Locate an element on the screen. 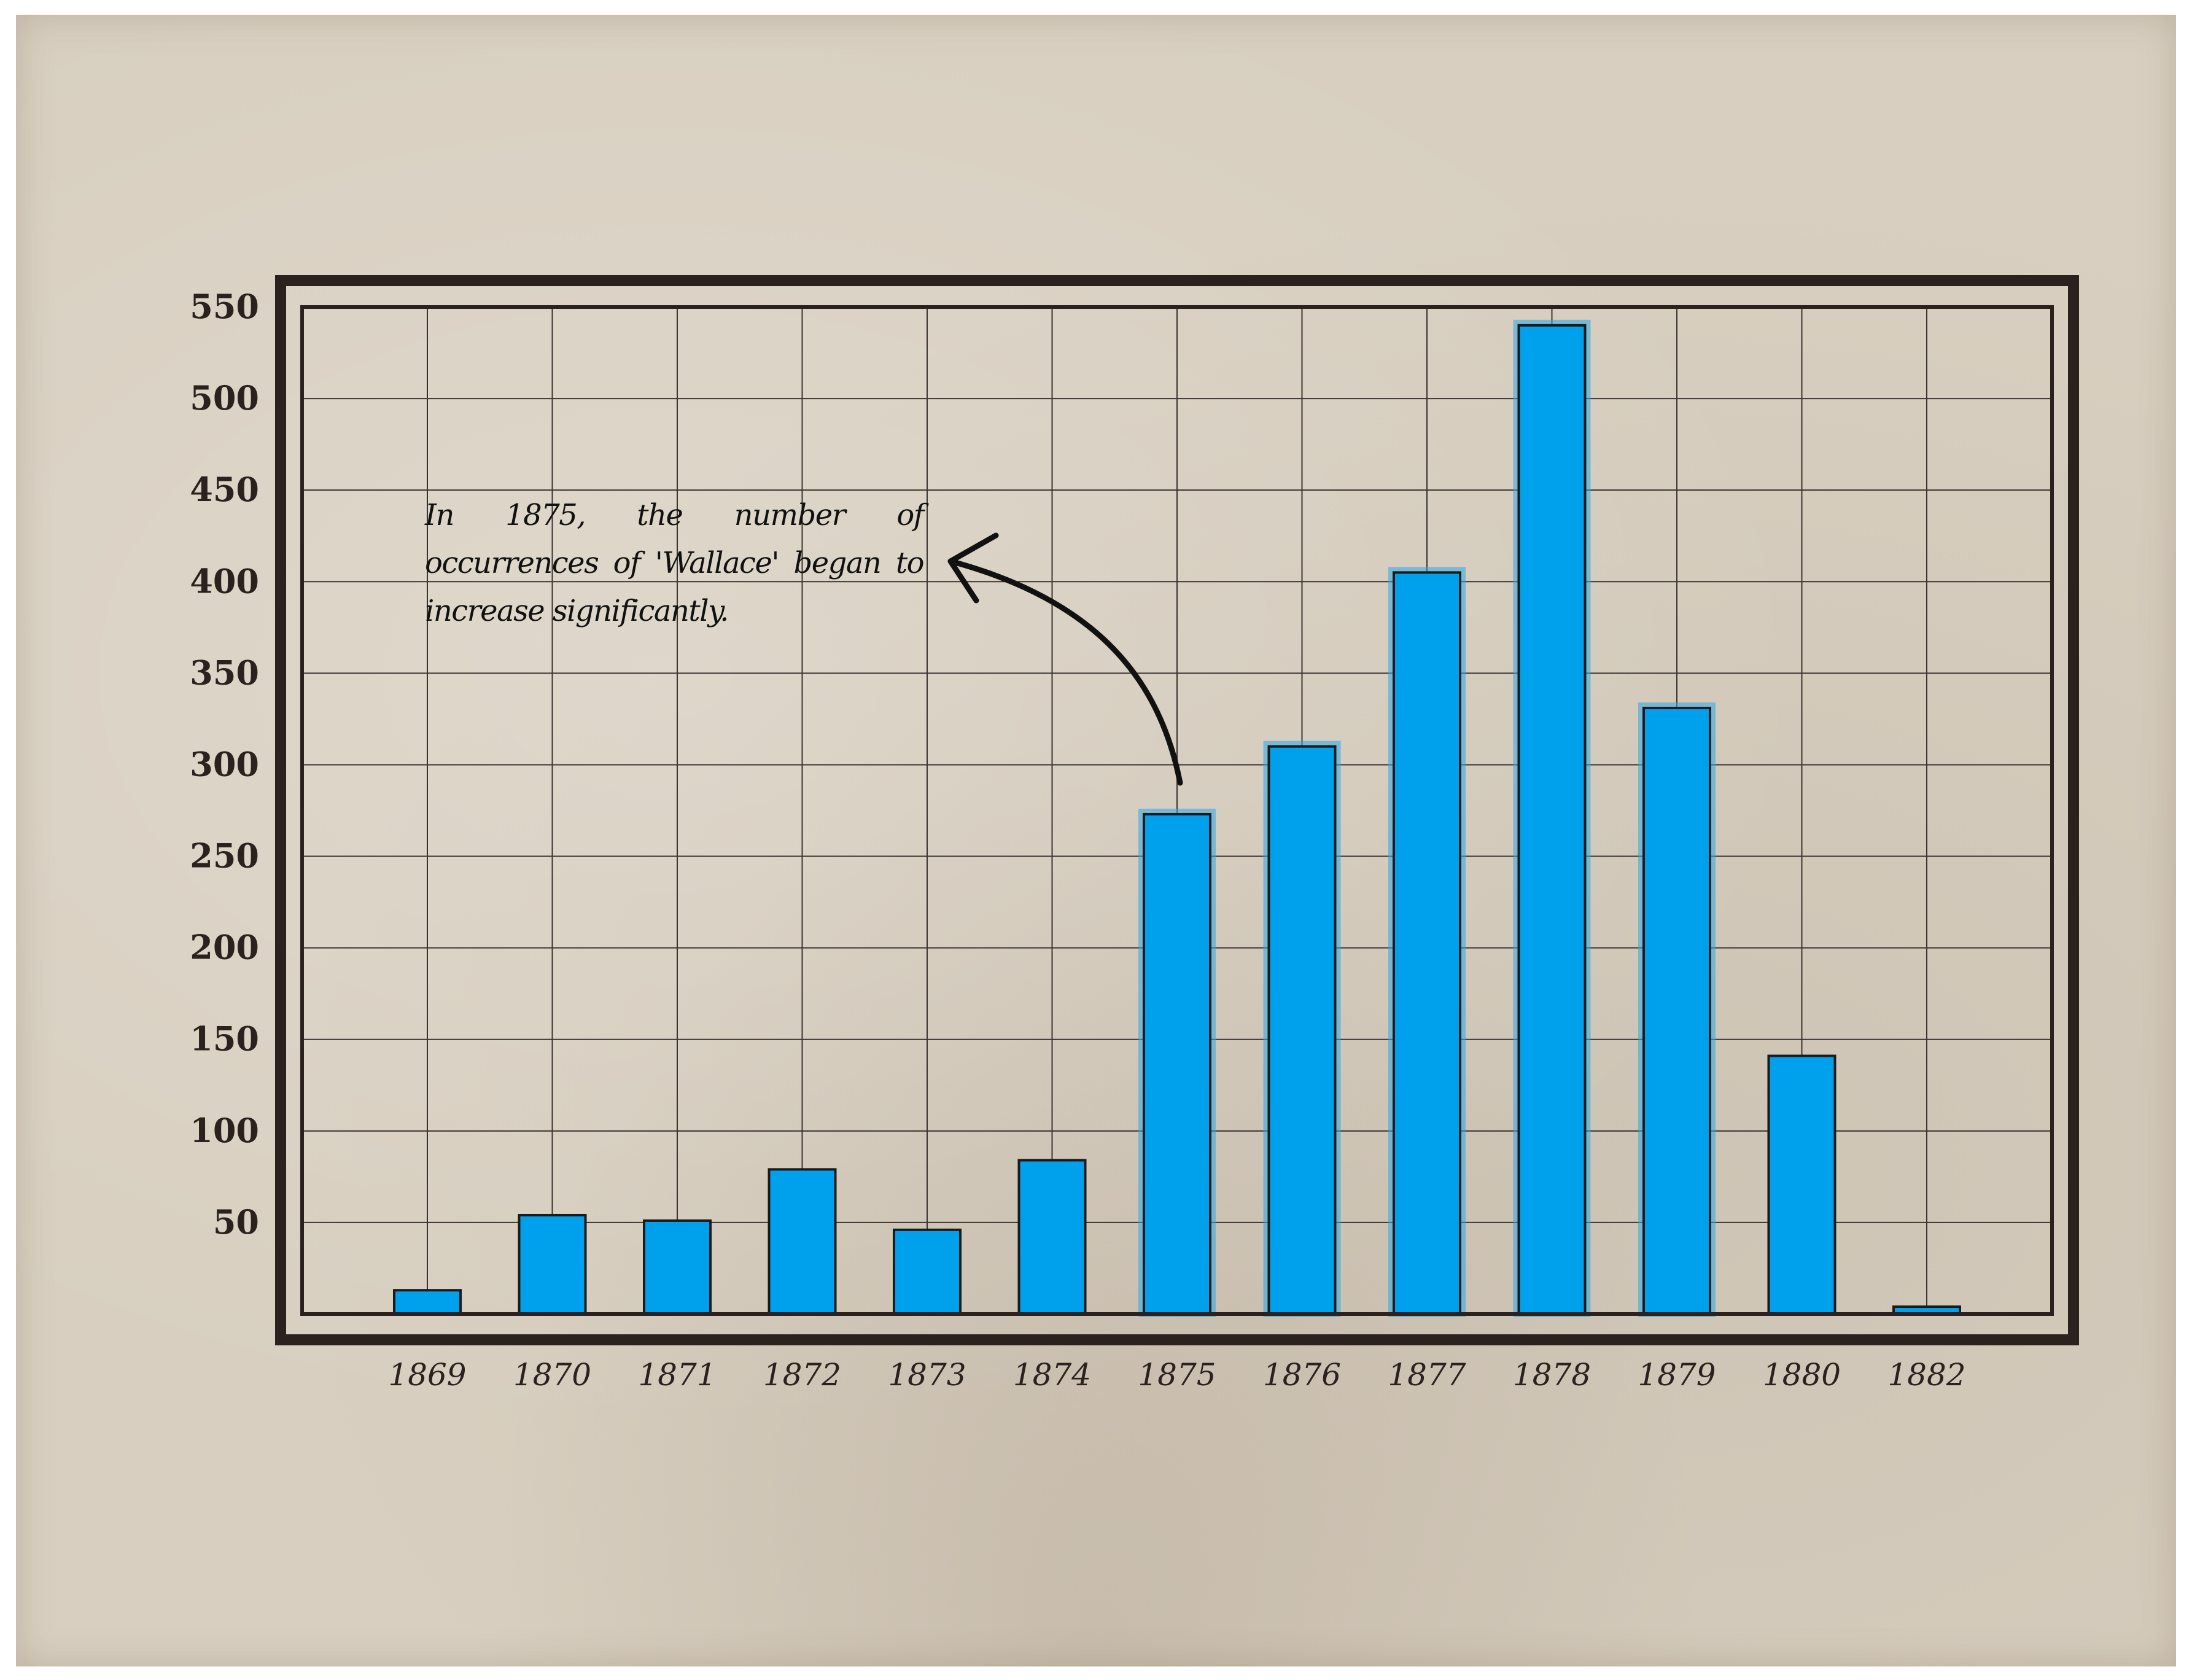 This screenshot has height=1680, width=2192. x-tick-label: 1869 is located at coordinates (427, 1375).